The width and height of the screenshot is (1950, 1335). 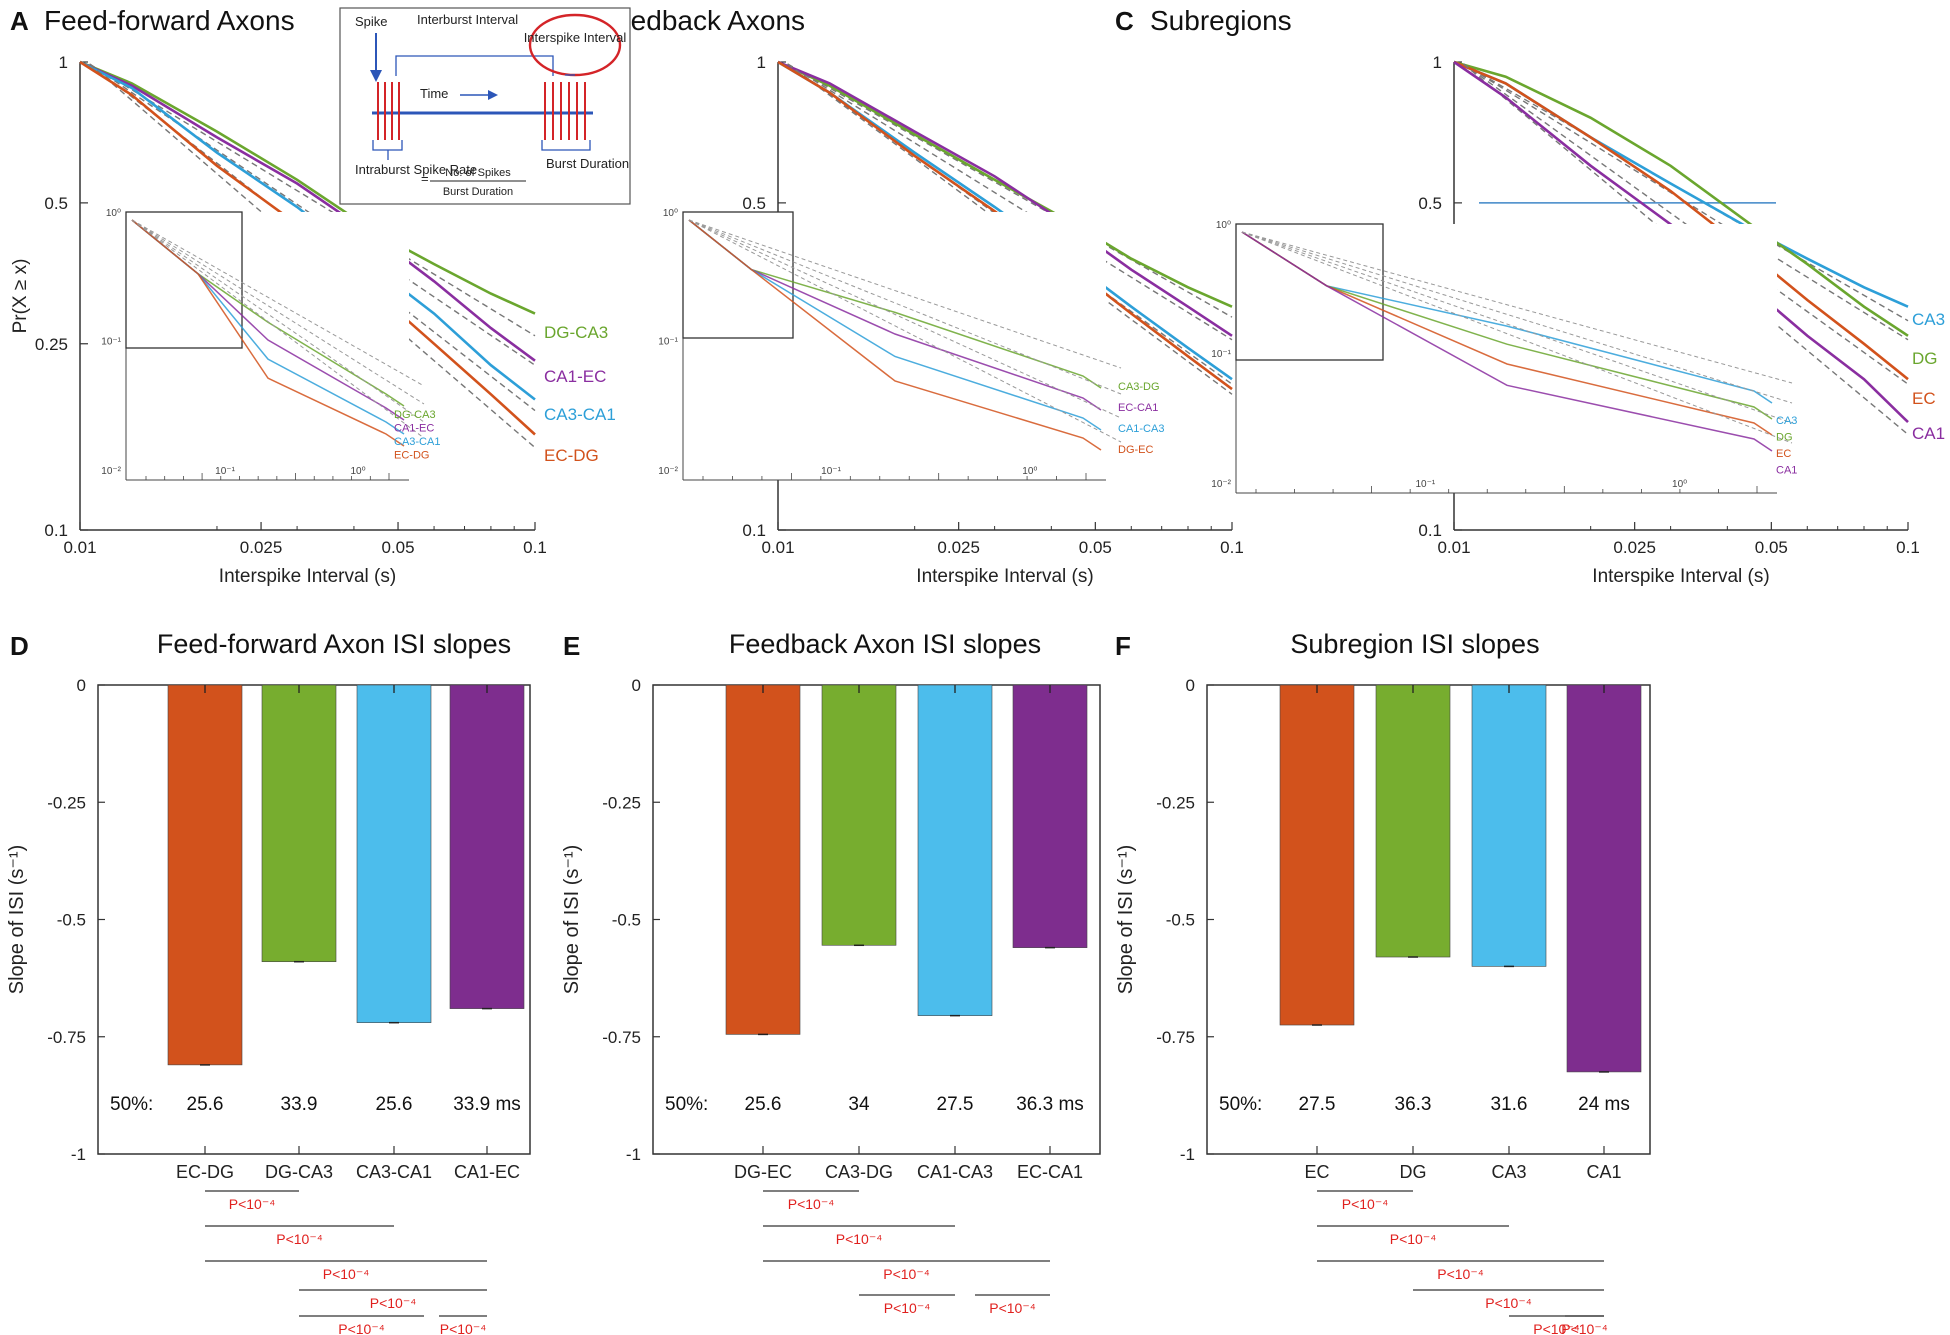 I want to click on panel-letter: D, so click(x=19, y=646).